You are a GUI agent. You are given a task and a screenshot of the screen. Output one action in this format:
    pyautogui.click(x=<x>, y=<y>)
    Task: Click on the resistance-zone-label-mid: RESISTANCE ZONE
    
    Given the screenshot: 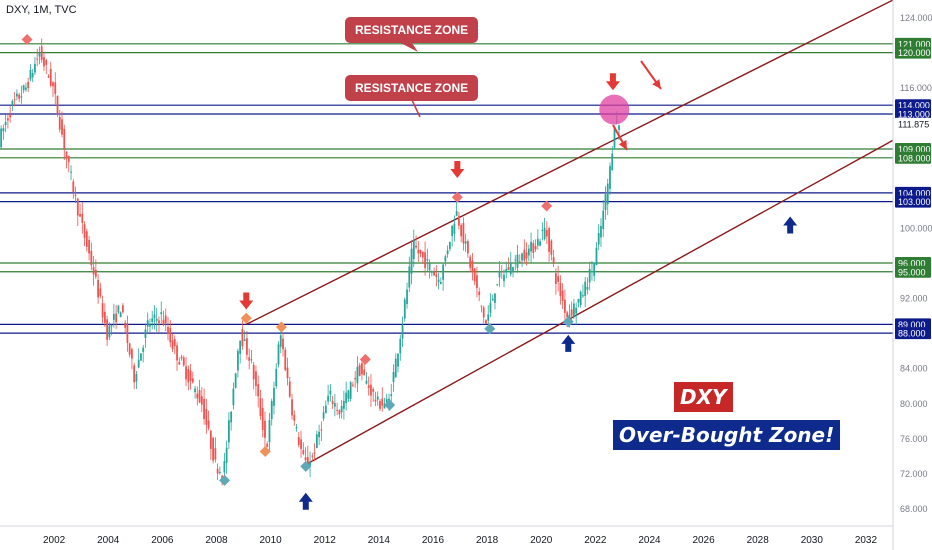 What is the action you would take?
    pyautogui.click(x=412, y=88)
    